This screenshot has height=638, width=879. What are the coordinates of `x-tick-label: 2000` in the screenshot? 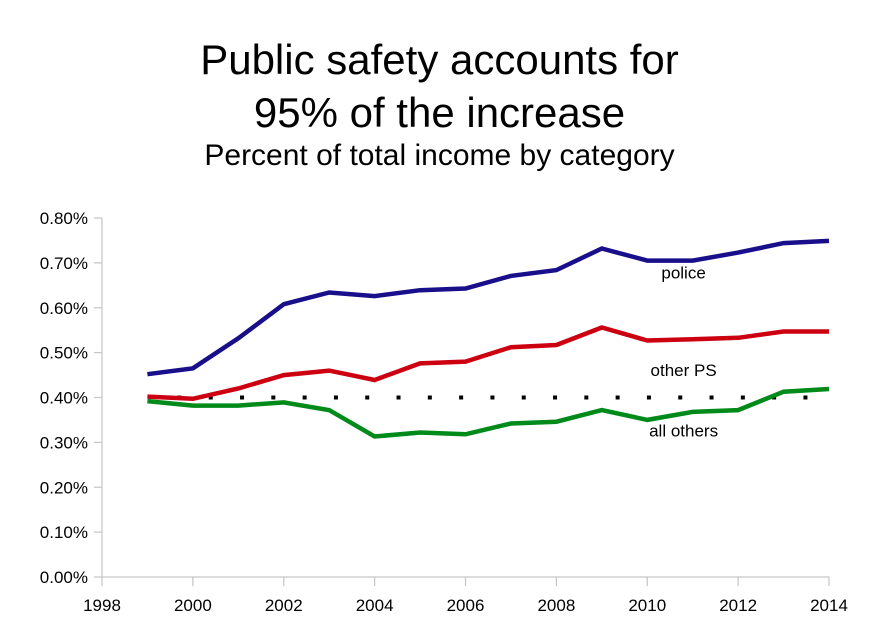 It's located at (193, 605).